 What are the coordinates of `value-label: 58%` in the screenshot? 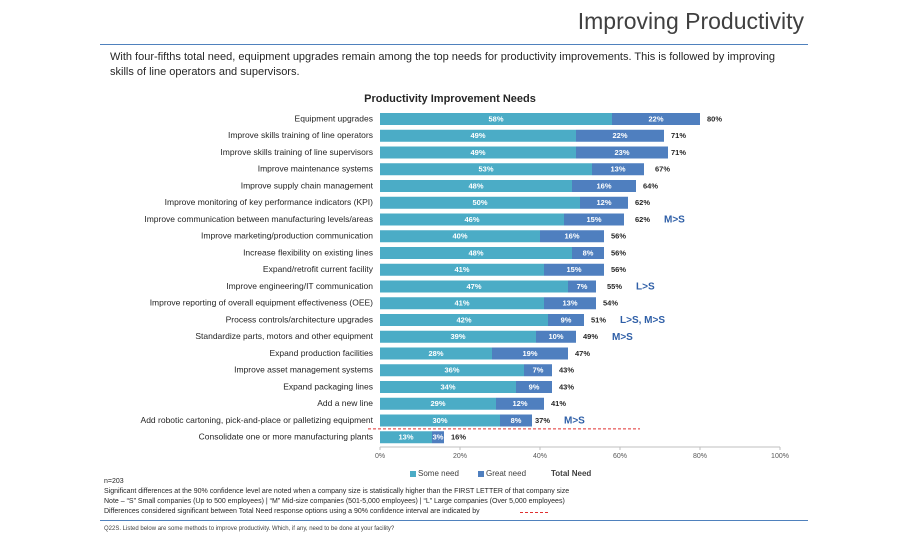 It's located at (495, 118).